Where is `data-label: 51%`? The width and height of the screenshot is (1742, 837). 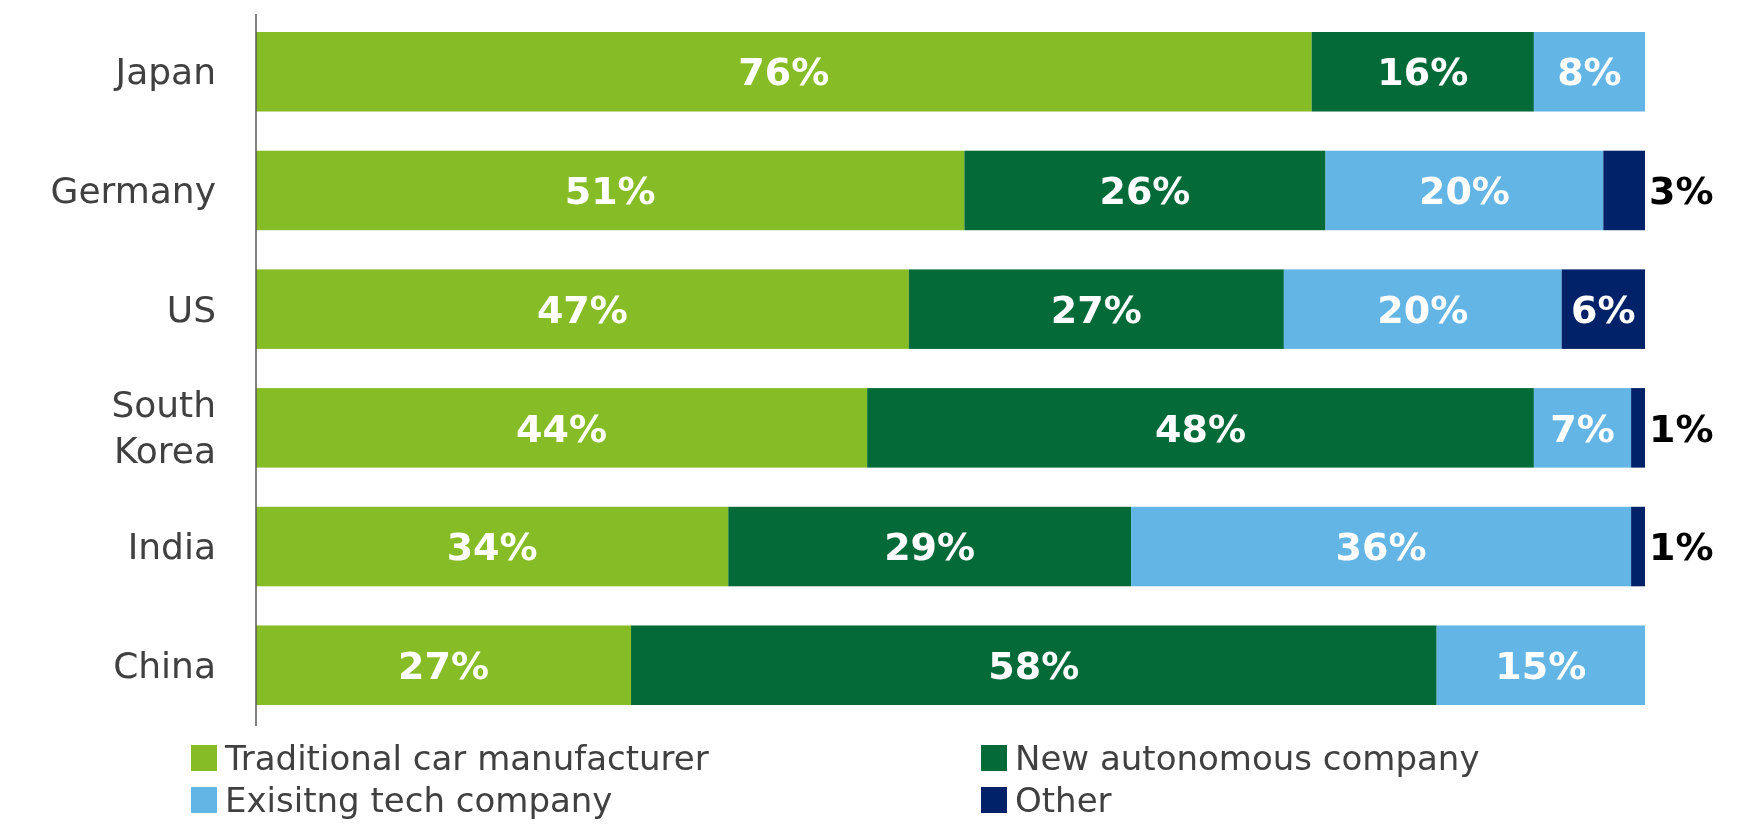 data-label: 51% is located at coordinates (610, 191).